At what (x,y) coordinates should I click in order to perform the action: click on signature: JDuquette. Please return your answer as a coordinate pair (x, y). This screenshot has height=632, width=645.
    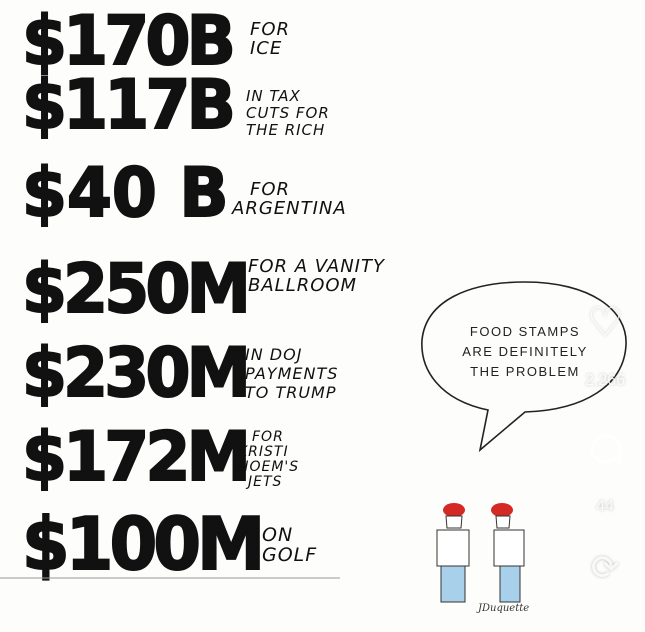
    Looking at the image, I should click on (504, 608).